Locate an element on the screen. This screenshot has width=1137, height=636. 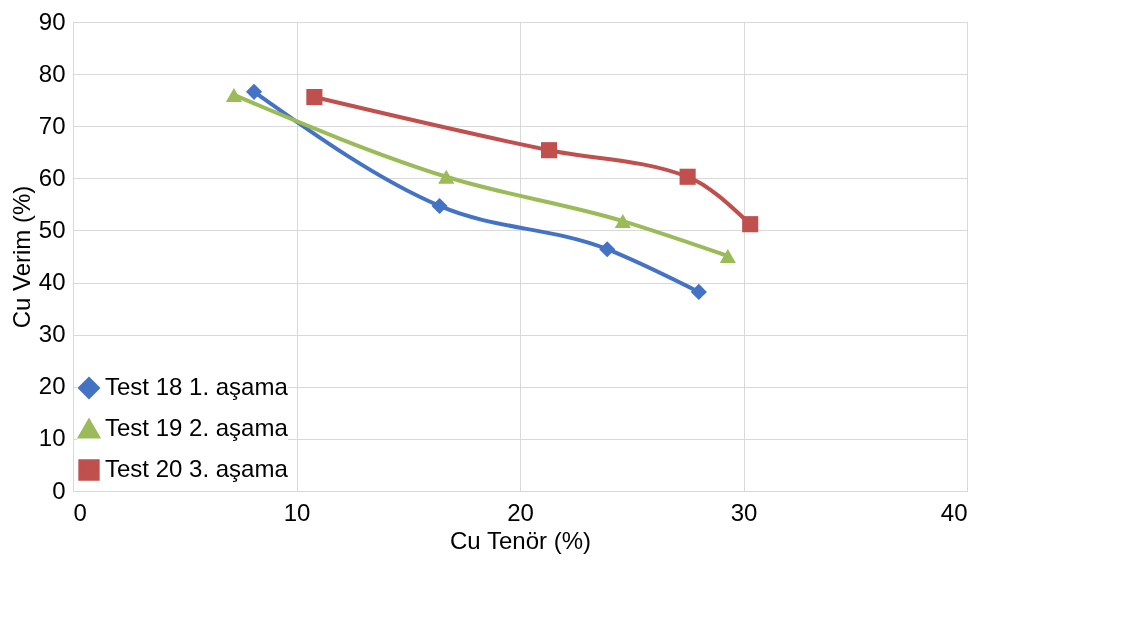
y-tick-label: 20 is located at coordinates (52, 386).